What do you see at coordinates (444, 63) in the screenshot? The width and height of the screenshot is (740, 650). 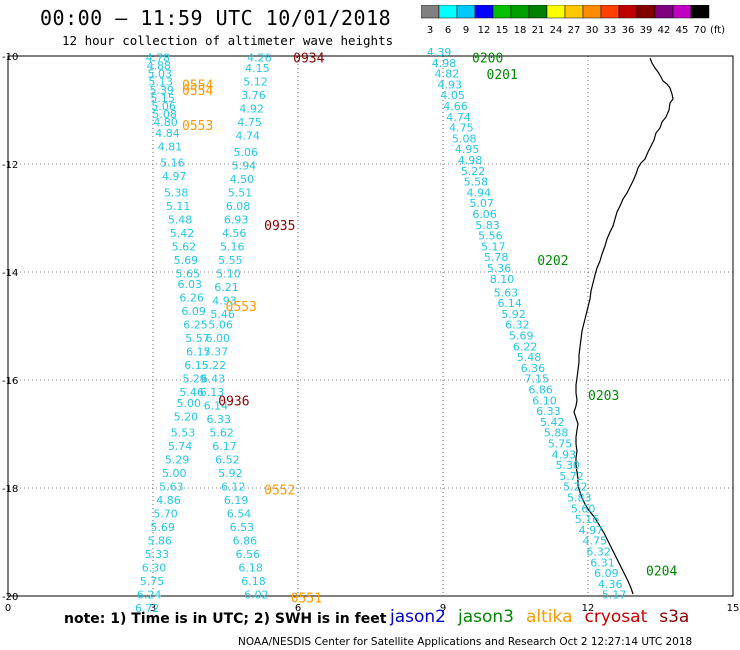 I see `wave-height-value: 4.98` at bounding box center [444, 63].